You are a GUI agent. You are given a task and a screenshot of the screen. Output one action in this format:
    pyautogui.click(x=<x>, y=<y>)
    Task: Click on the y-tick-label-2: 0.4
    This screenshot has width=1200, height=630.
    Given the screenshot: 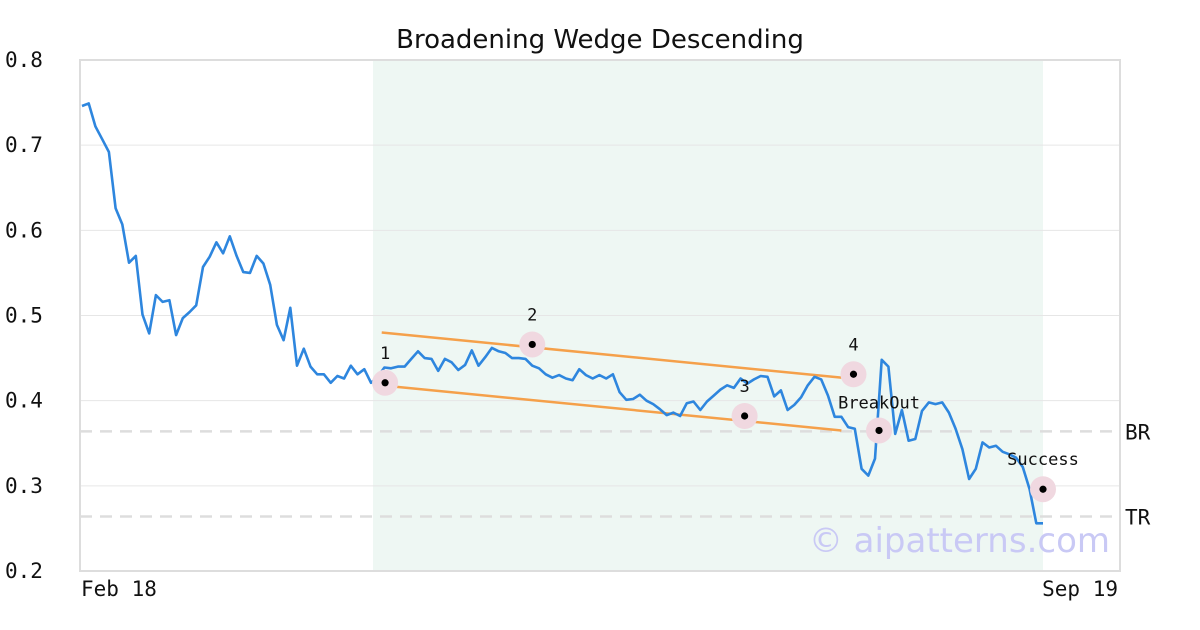 What is the action you would take?
    pyautogui.click(x=24, y=401)
    